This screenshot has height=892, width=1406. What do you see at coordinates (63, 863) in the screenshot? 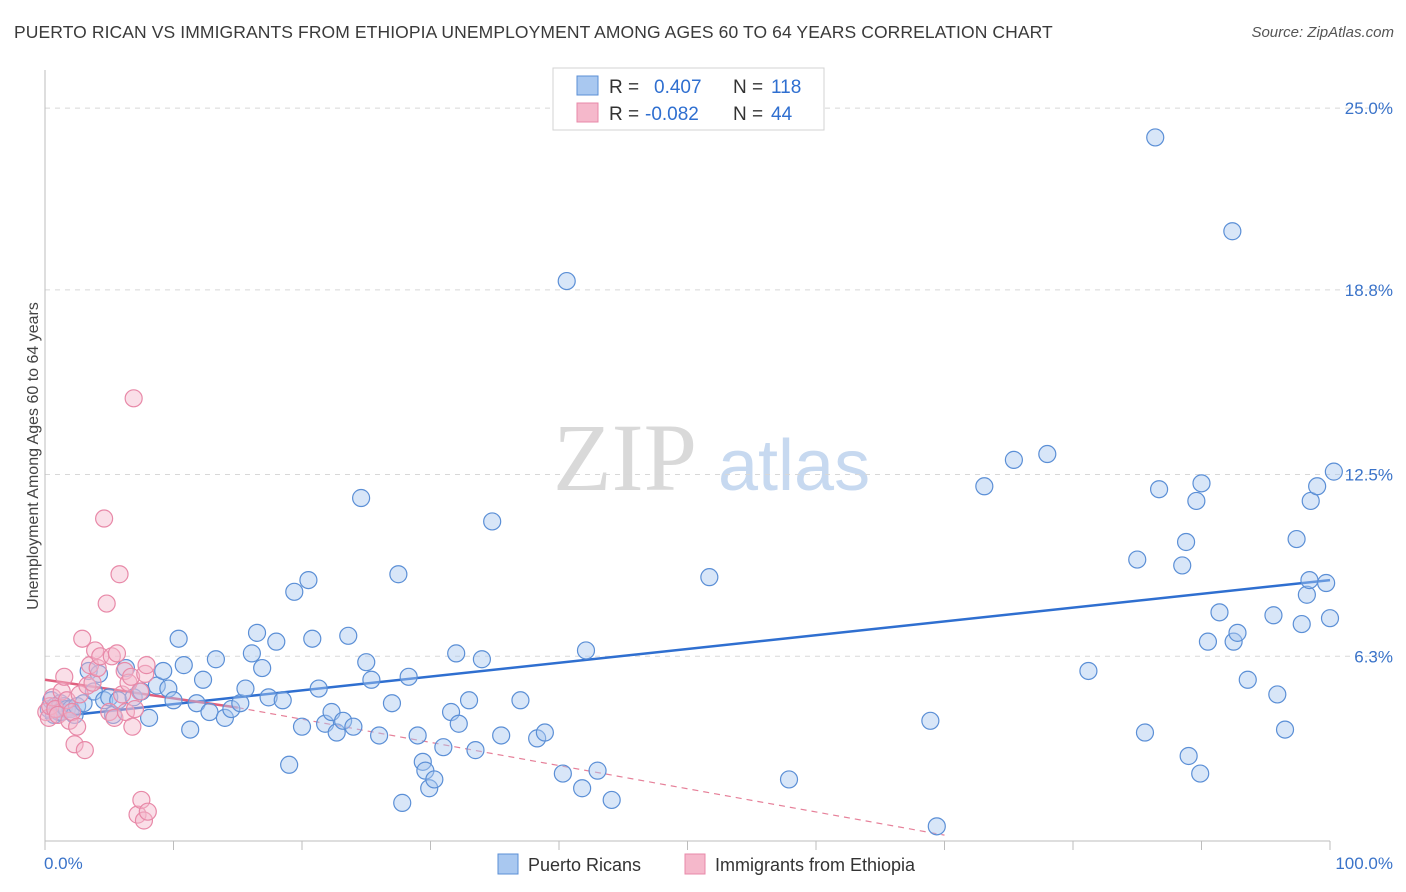
I see `x-tick-label-0: 0.0%` at bounding box center [63, 863].